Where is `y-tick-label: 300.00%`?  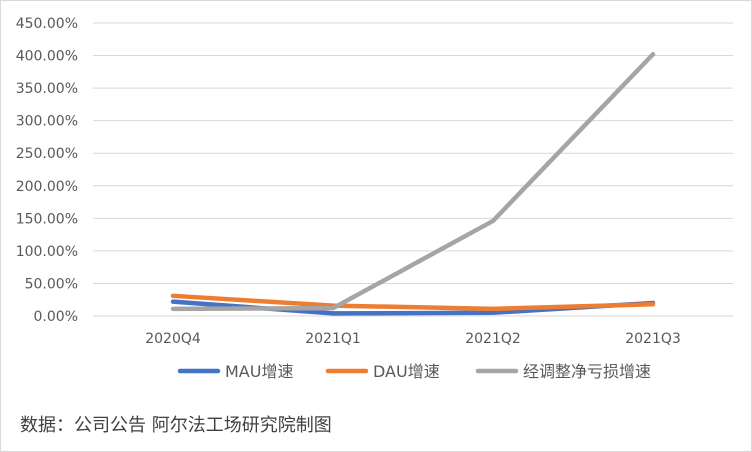 y-tick-label: 300.00% is located at coordinates (47, 122).